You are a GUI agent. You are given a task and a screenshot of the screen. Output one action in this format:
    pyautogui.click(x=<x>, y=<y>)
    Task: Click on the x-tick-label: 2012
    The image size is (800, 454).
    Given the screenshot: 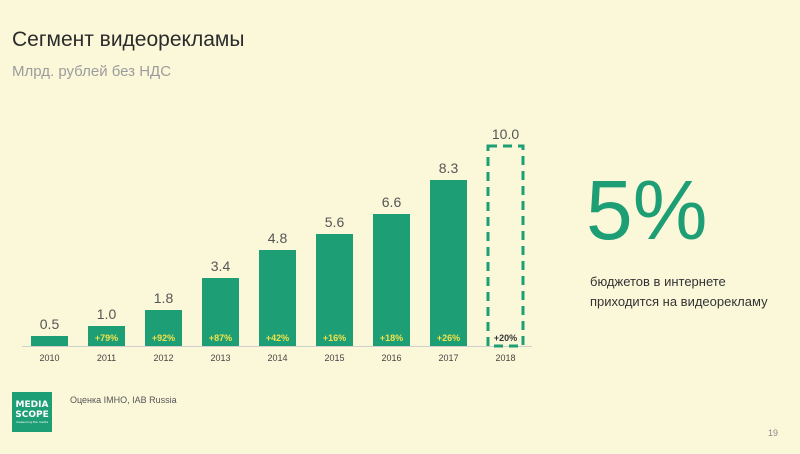 What is the action you would take?
    pyautogui.click(x=163, y=358)
    